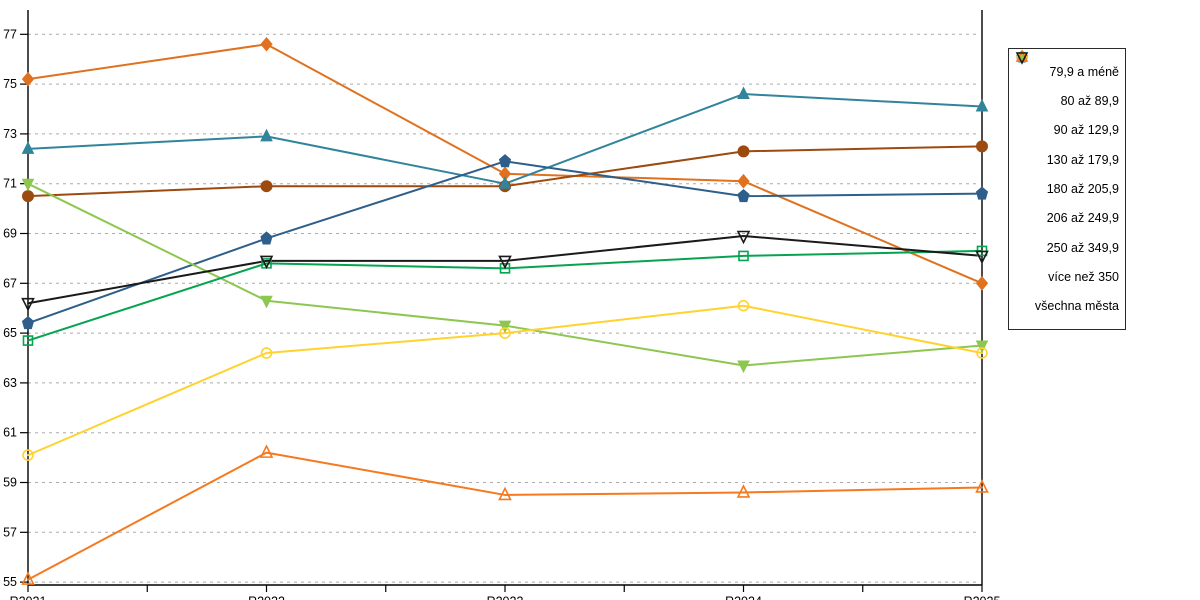 The image size is (1200, 600). I want to click on legend-item-4: 180 až 205,9, so click(1067, 127).